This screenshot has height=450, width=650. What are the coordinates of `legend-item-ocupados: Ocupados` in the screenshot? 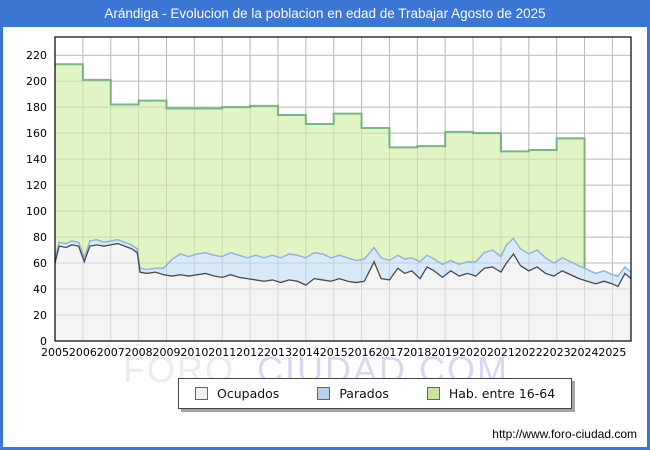 It's located at (237, 393).